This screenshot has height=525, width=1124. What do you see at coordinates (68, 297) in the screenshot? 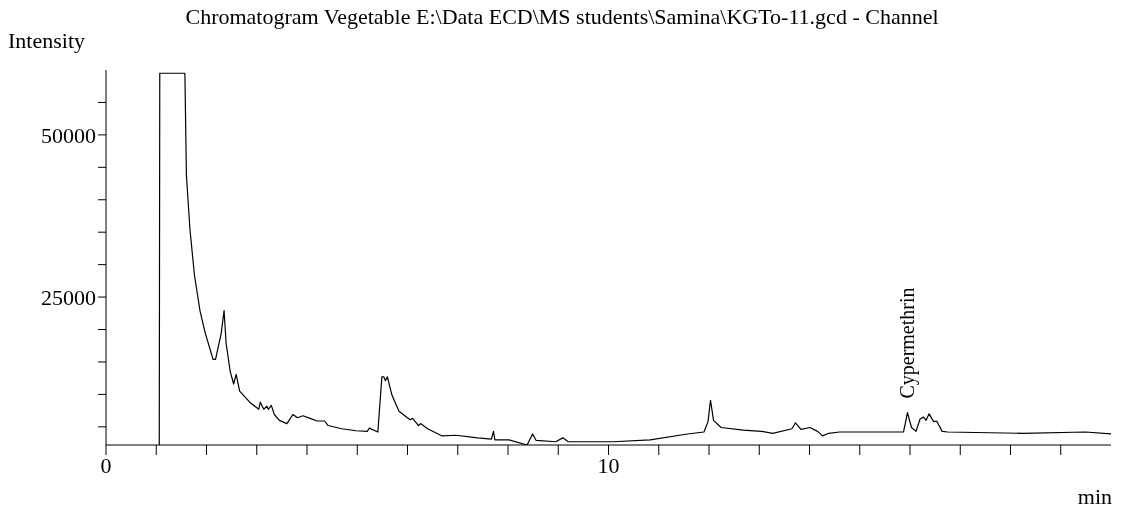
I see `y-tick-label: 25000` at bounding box center [68, 297].